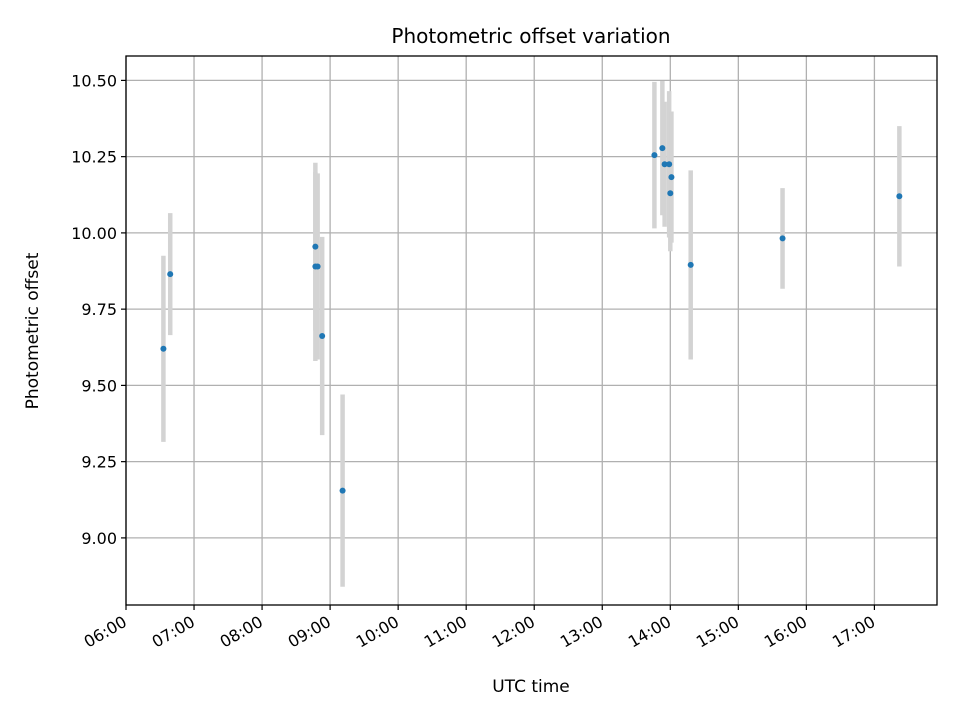 Image resolution: width=960 pixels, height=720 pixels. What do you see at coordinates (105, 632) in the screenshot?
I see `x-tick-label: 06:00` at bounding box center [105, 632].